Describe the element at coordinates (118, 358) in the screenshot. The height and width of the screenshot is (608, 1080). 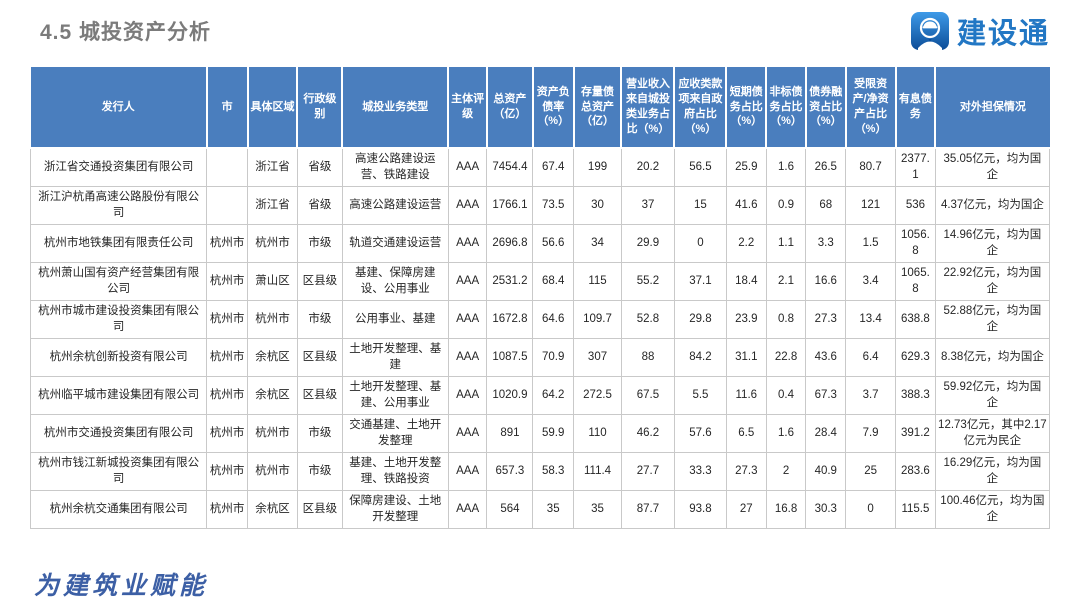
I see `table-cell: 杭州余杭创新投资有限公司` at that location.